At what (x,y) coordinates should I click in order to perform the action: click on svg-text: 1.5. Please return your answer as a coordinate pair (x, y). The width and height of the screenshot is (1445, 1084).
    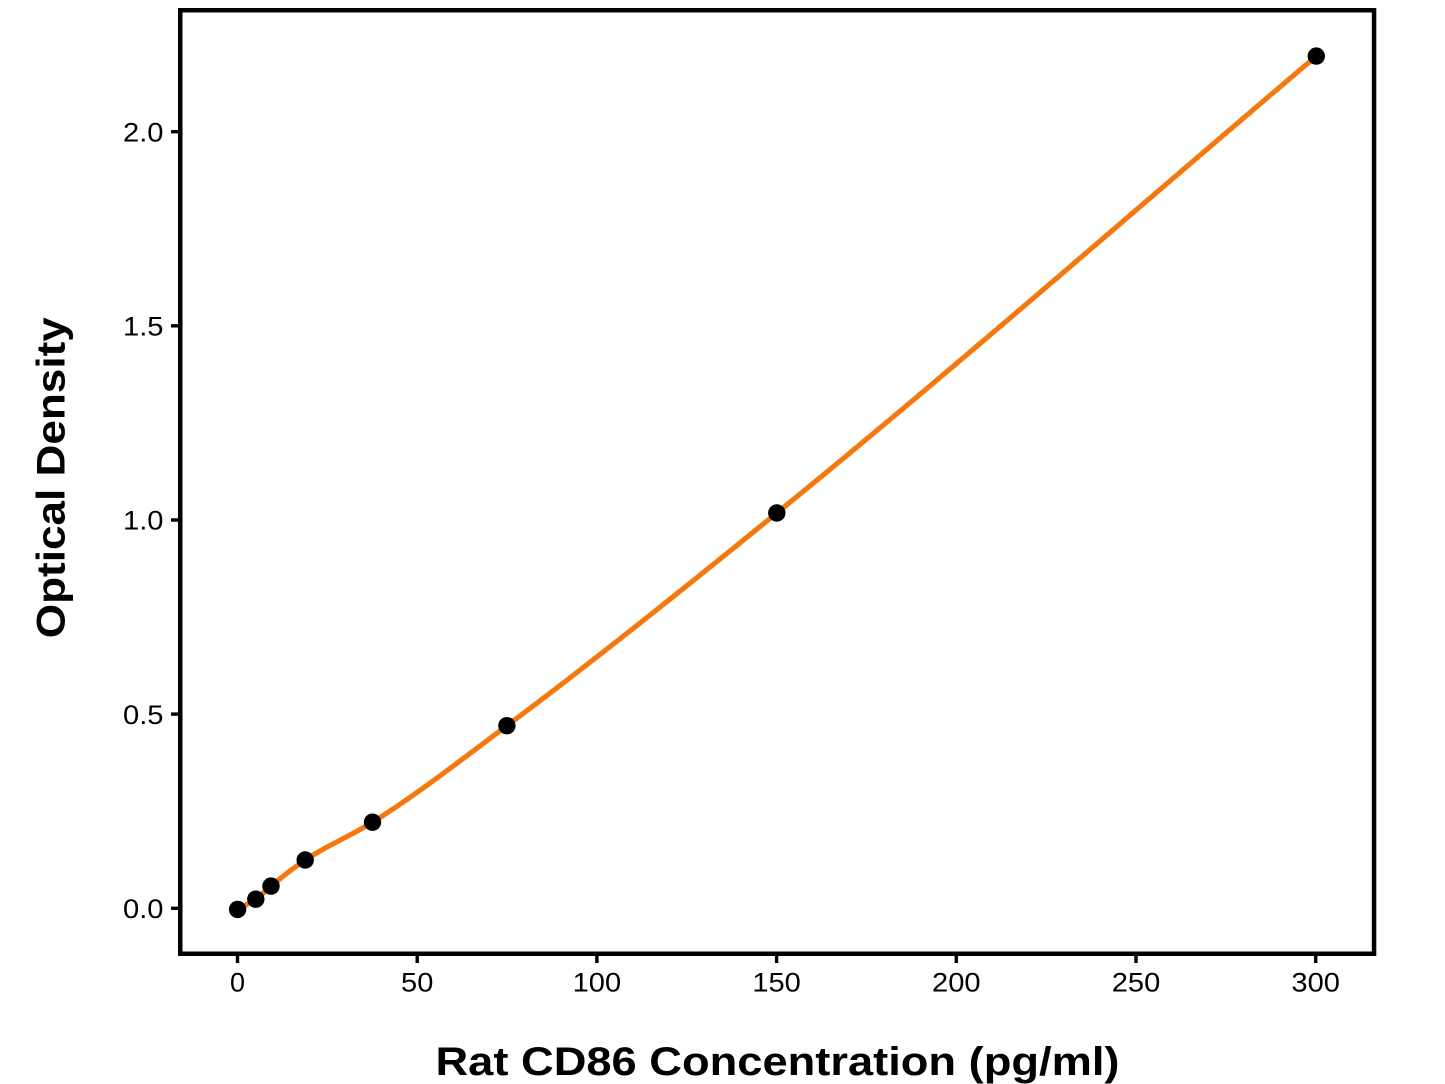
    Looking at the image, I should click on (143, 326).